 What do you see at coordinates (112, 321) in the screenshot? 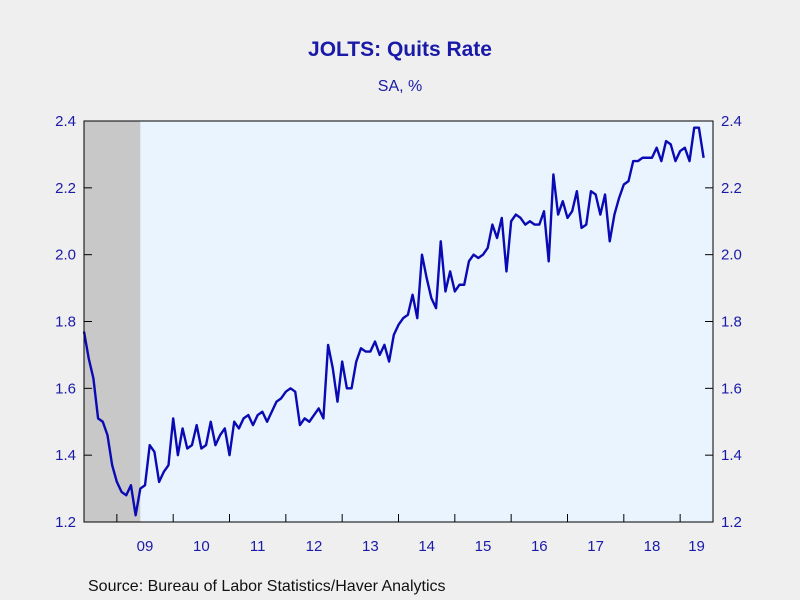
I see `recession-shading` at bounding box center [112, 321].